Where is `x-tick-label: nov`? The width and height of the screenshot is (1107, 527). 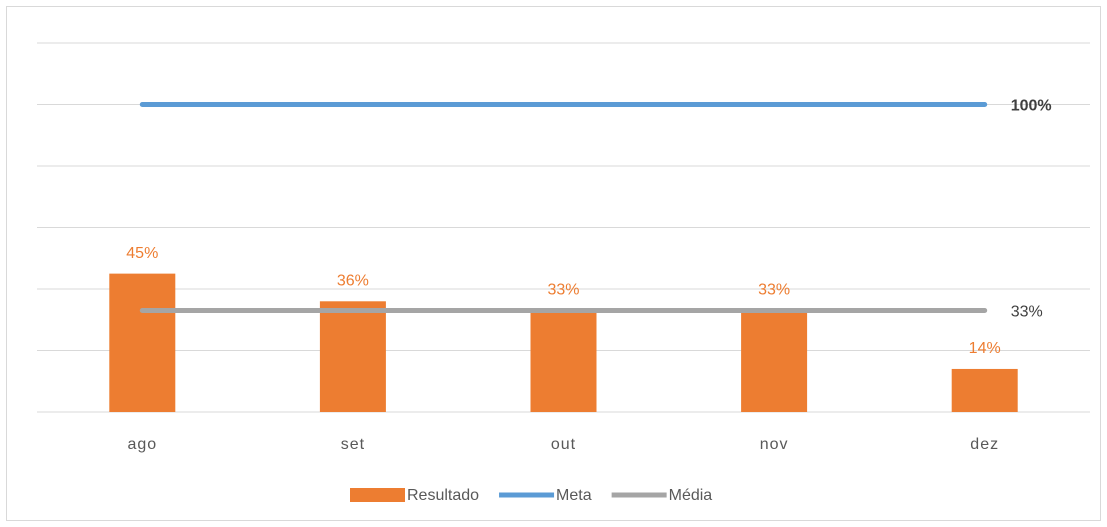 x-tick-label: nov is located at coordinates (774, 444).